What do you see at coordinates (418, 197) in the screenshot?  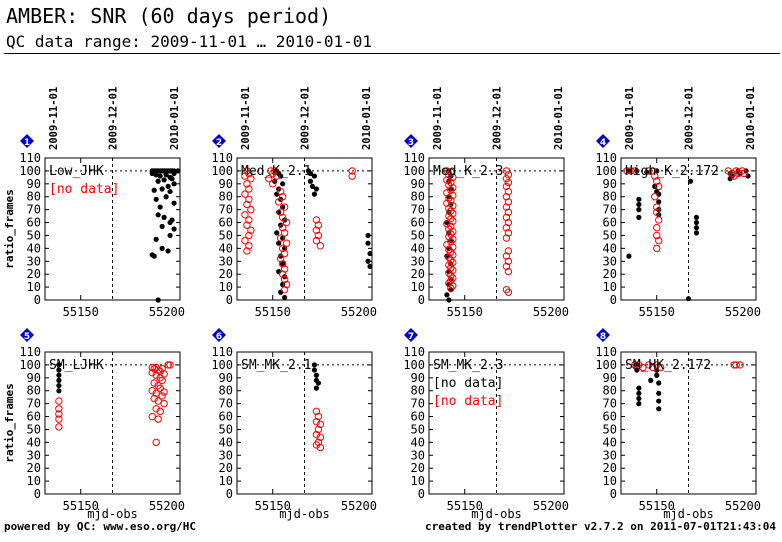 I see `panel-3-y-tick-label: 80` at bounding box center [418, 197].